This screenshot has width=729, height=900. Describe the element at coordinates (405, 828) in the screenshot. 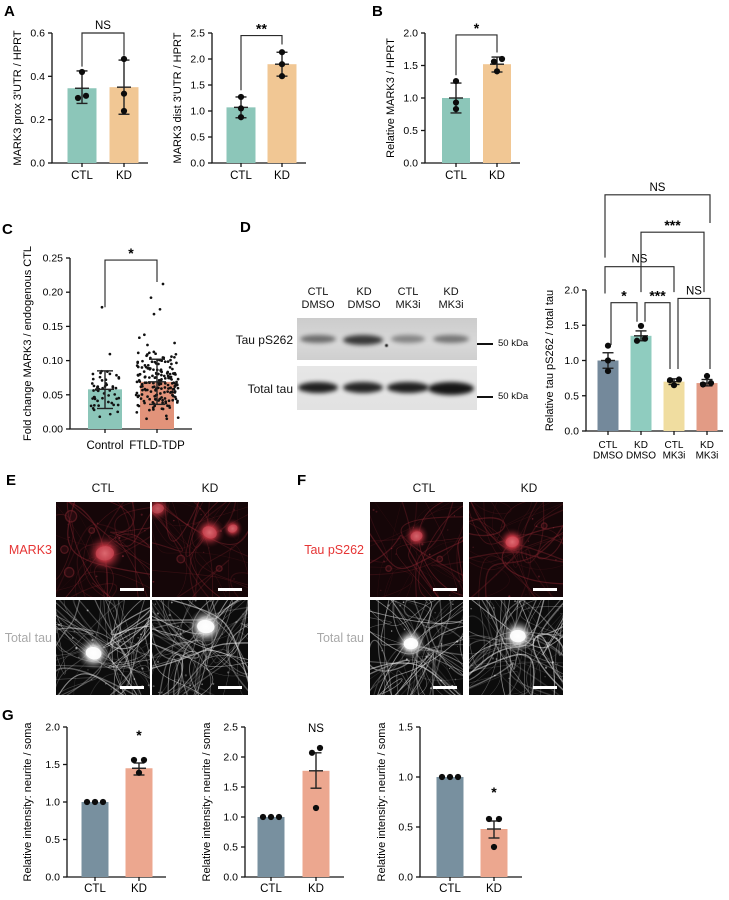

I see `y-tick-label: 0.5` at that location.